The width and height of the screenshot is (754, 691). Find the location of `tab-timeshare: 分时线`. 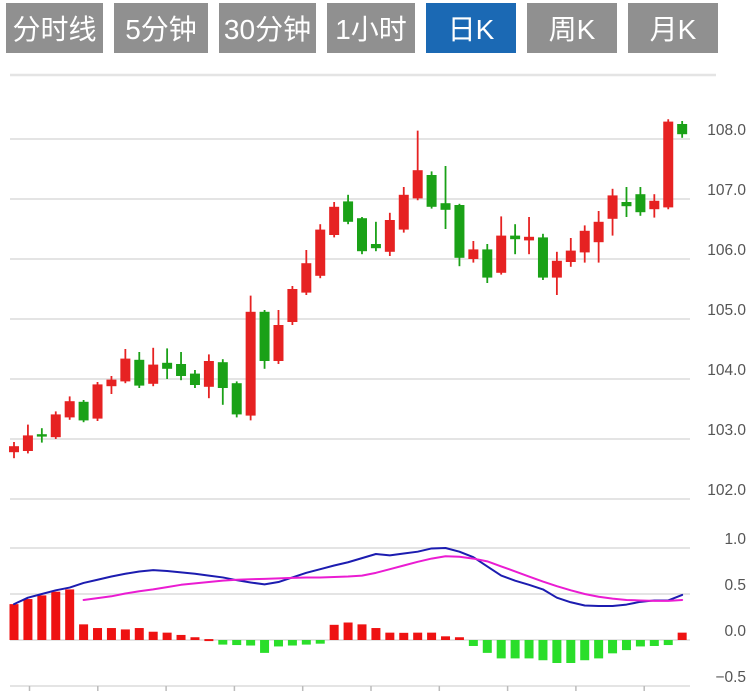

tab-timeshare: 分时线 is located at coordinates (54, 28).